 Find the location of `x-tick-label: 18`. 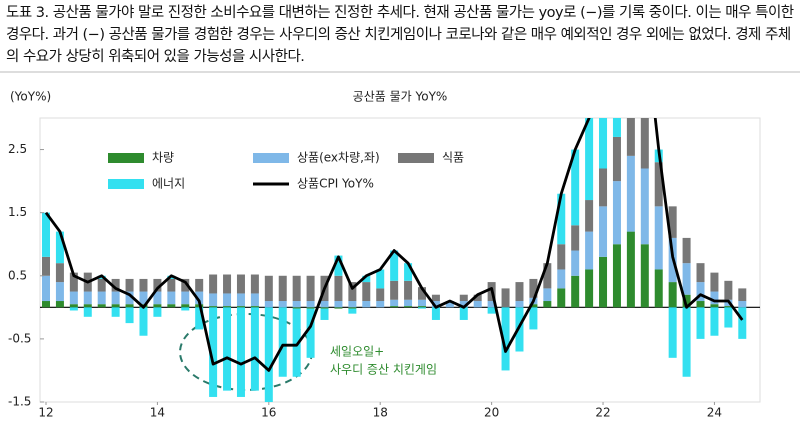

x-tick-label: 18 is located at coordinates (380, 413).